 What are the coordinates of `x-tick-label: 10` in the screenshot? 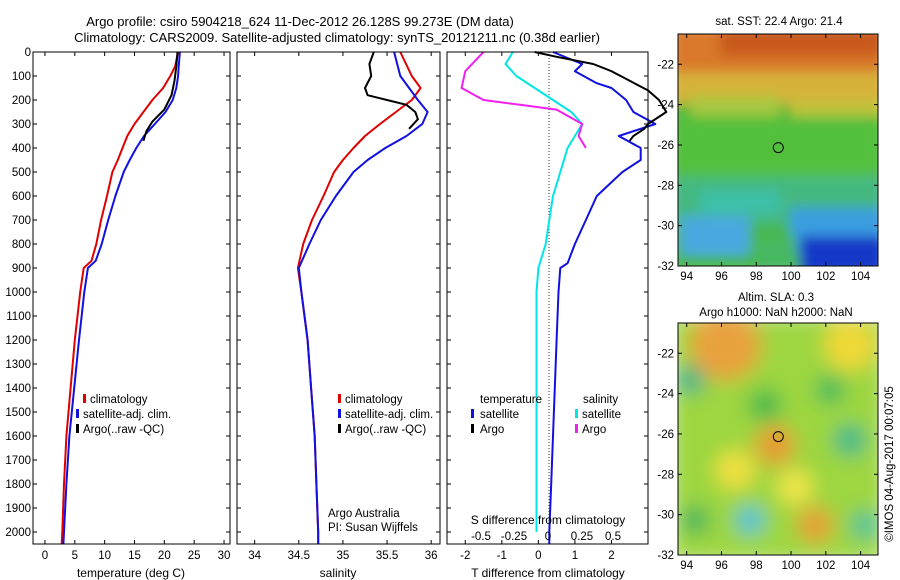 It's located at (104, 556).